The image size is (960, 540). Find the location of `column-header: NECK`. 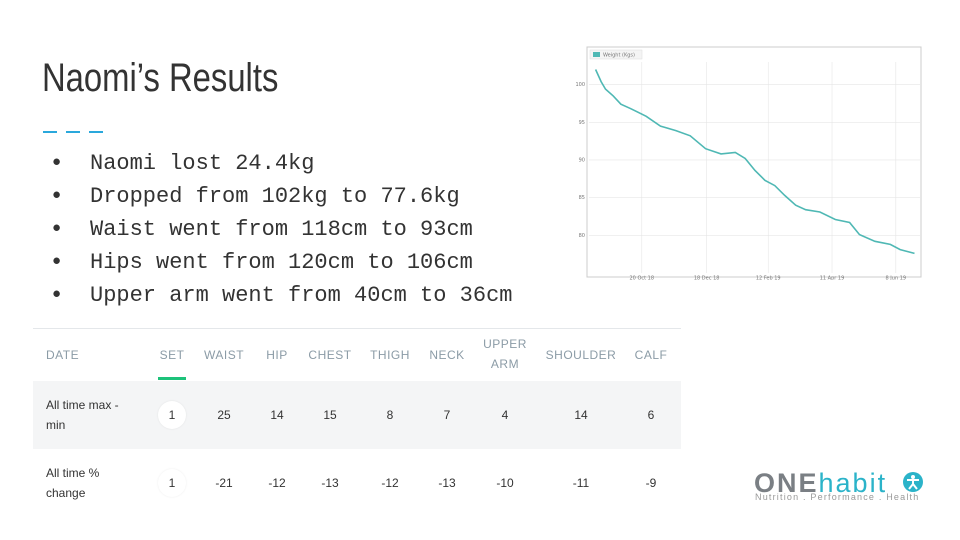

column-header: NECK is located at coordinates (447, 355).